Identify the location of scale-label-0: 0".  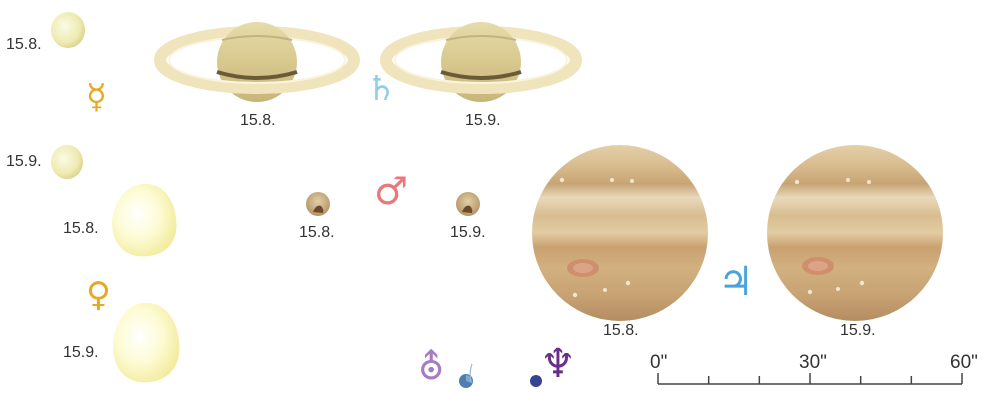
(659, 362).